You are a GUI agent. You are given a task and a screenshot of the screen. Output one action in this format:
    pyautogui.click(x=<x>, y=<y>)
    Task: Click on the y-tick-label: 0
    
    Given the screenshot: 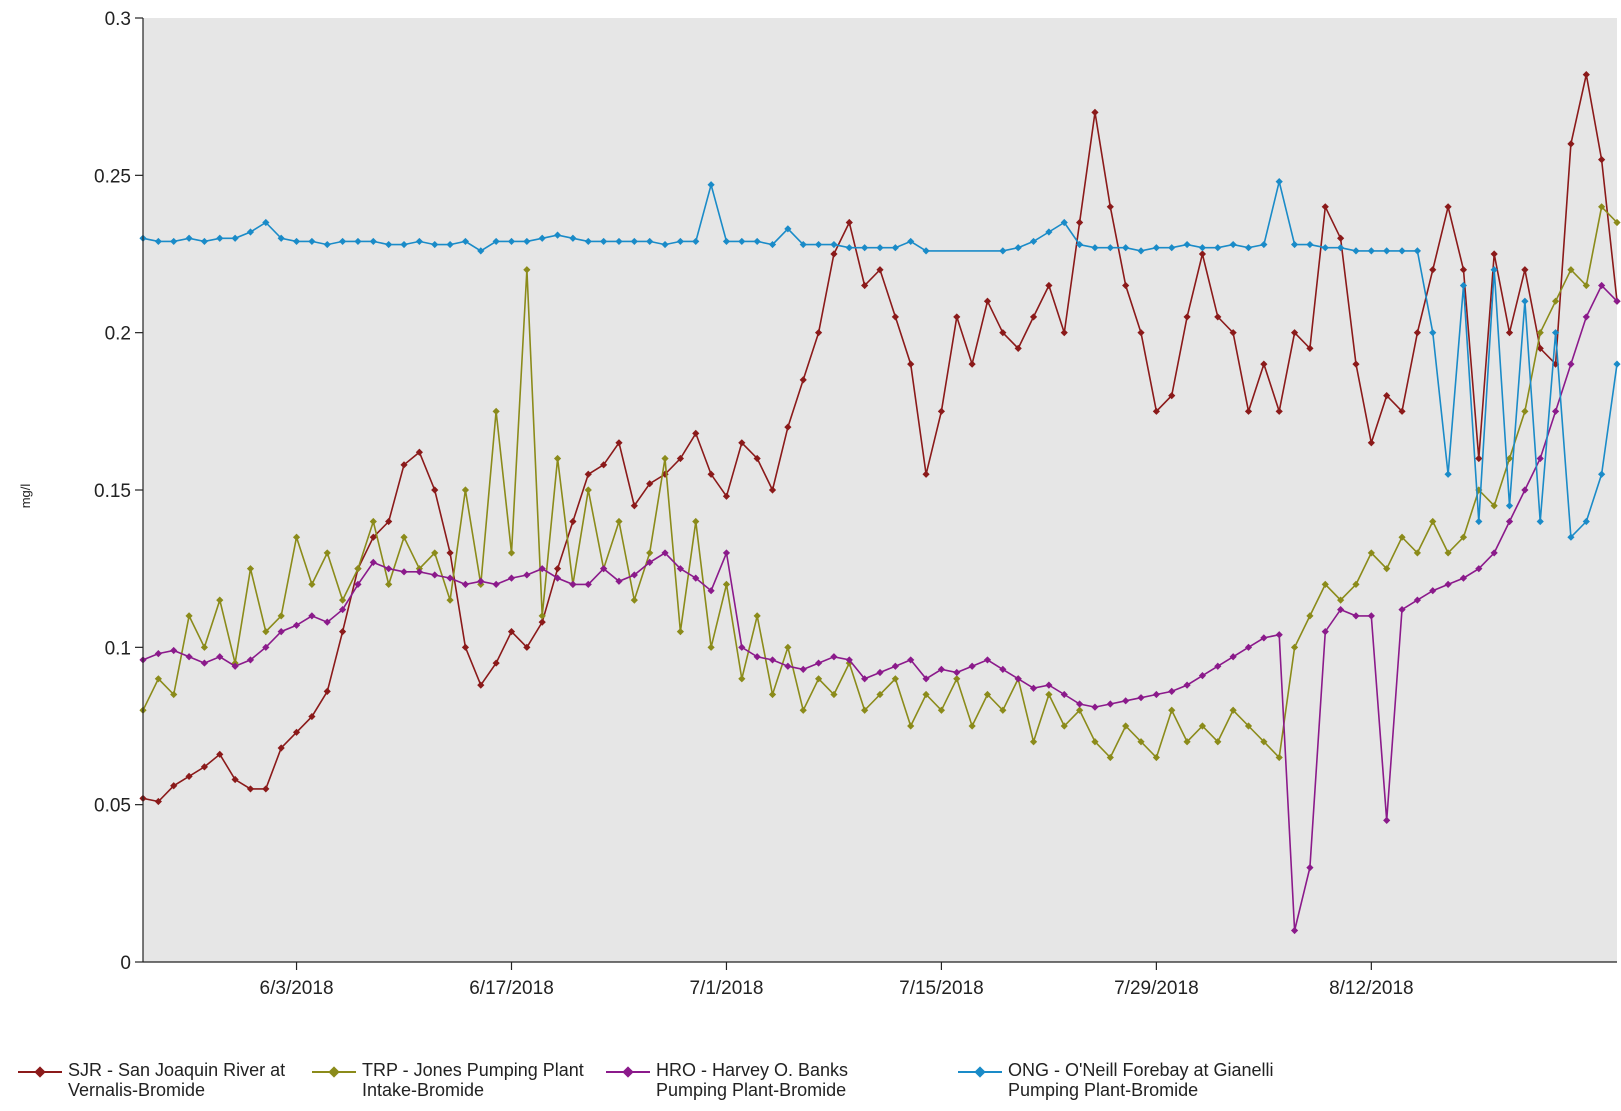 What is the action you would take?
    pyautogui.click(x=125, y=963)
    